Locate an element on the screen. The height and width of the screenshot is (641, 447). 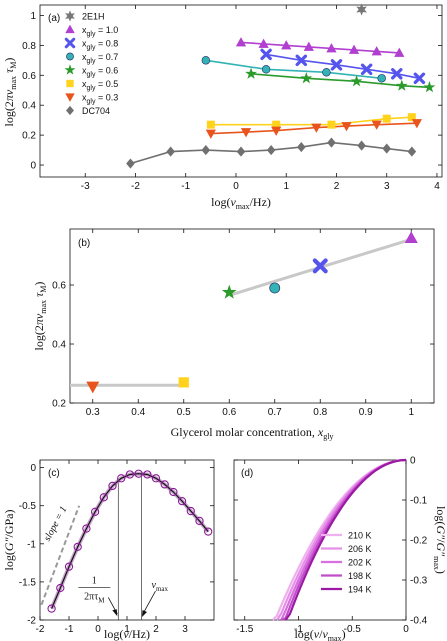
legend-label: 202 K is located at coordinates (360, 563).